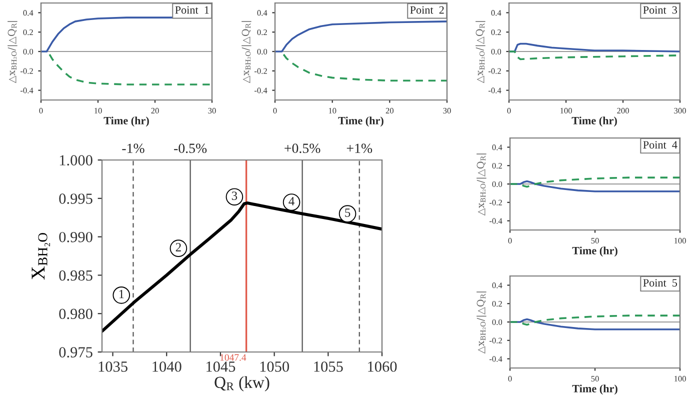 Image resolution: width=693 pixels, height=407 pixels. What do you see at coordinates (235, 196) in the screenshot?
I see `annotation: 3` at bounding box center [235, 196].